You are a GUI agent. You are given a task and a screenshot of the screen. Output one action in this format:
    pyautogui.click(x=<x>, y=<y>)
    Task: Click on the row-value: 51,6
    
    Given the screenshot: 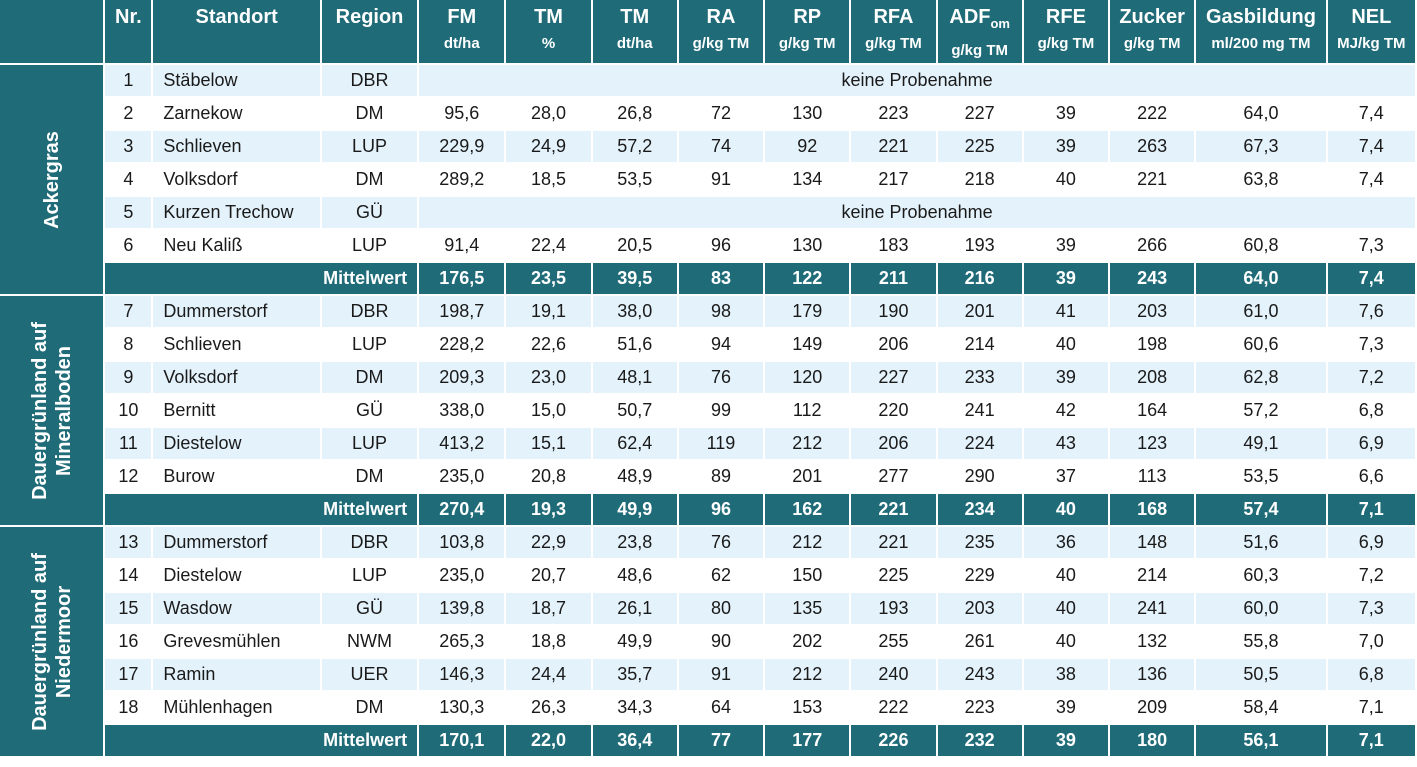 What is the action you would take?
    pyautogui.click(x=635, y=345)
    